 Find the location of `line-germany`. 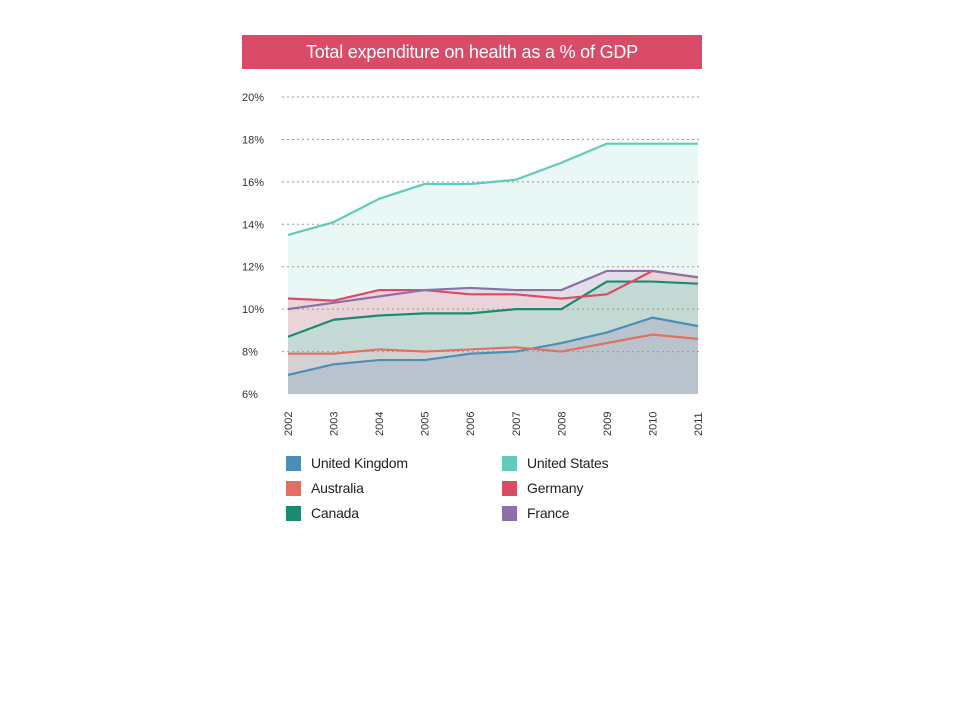

line-germany is located at coordinates (493, 285).